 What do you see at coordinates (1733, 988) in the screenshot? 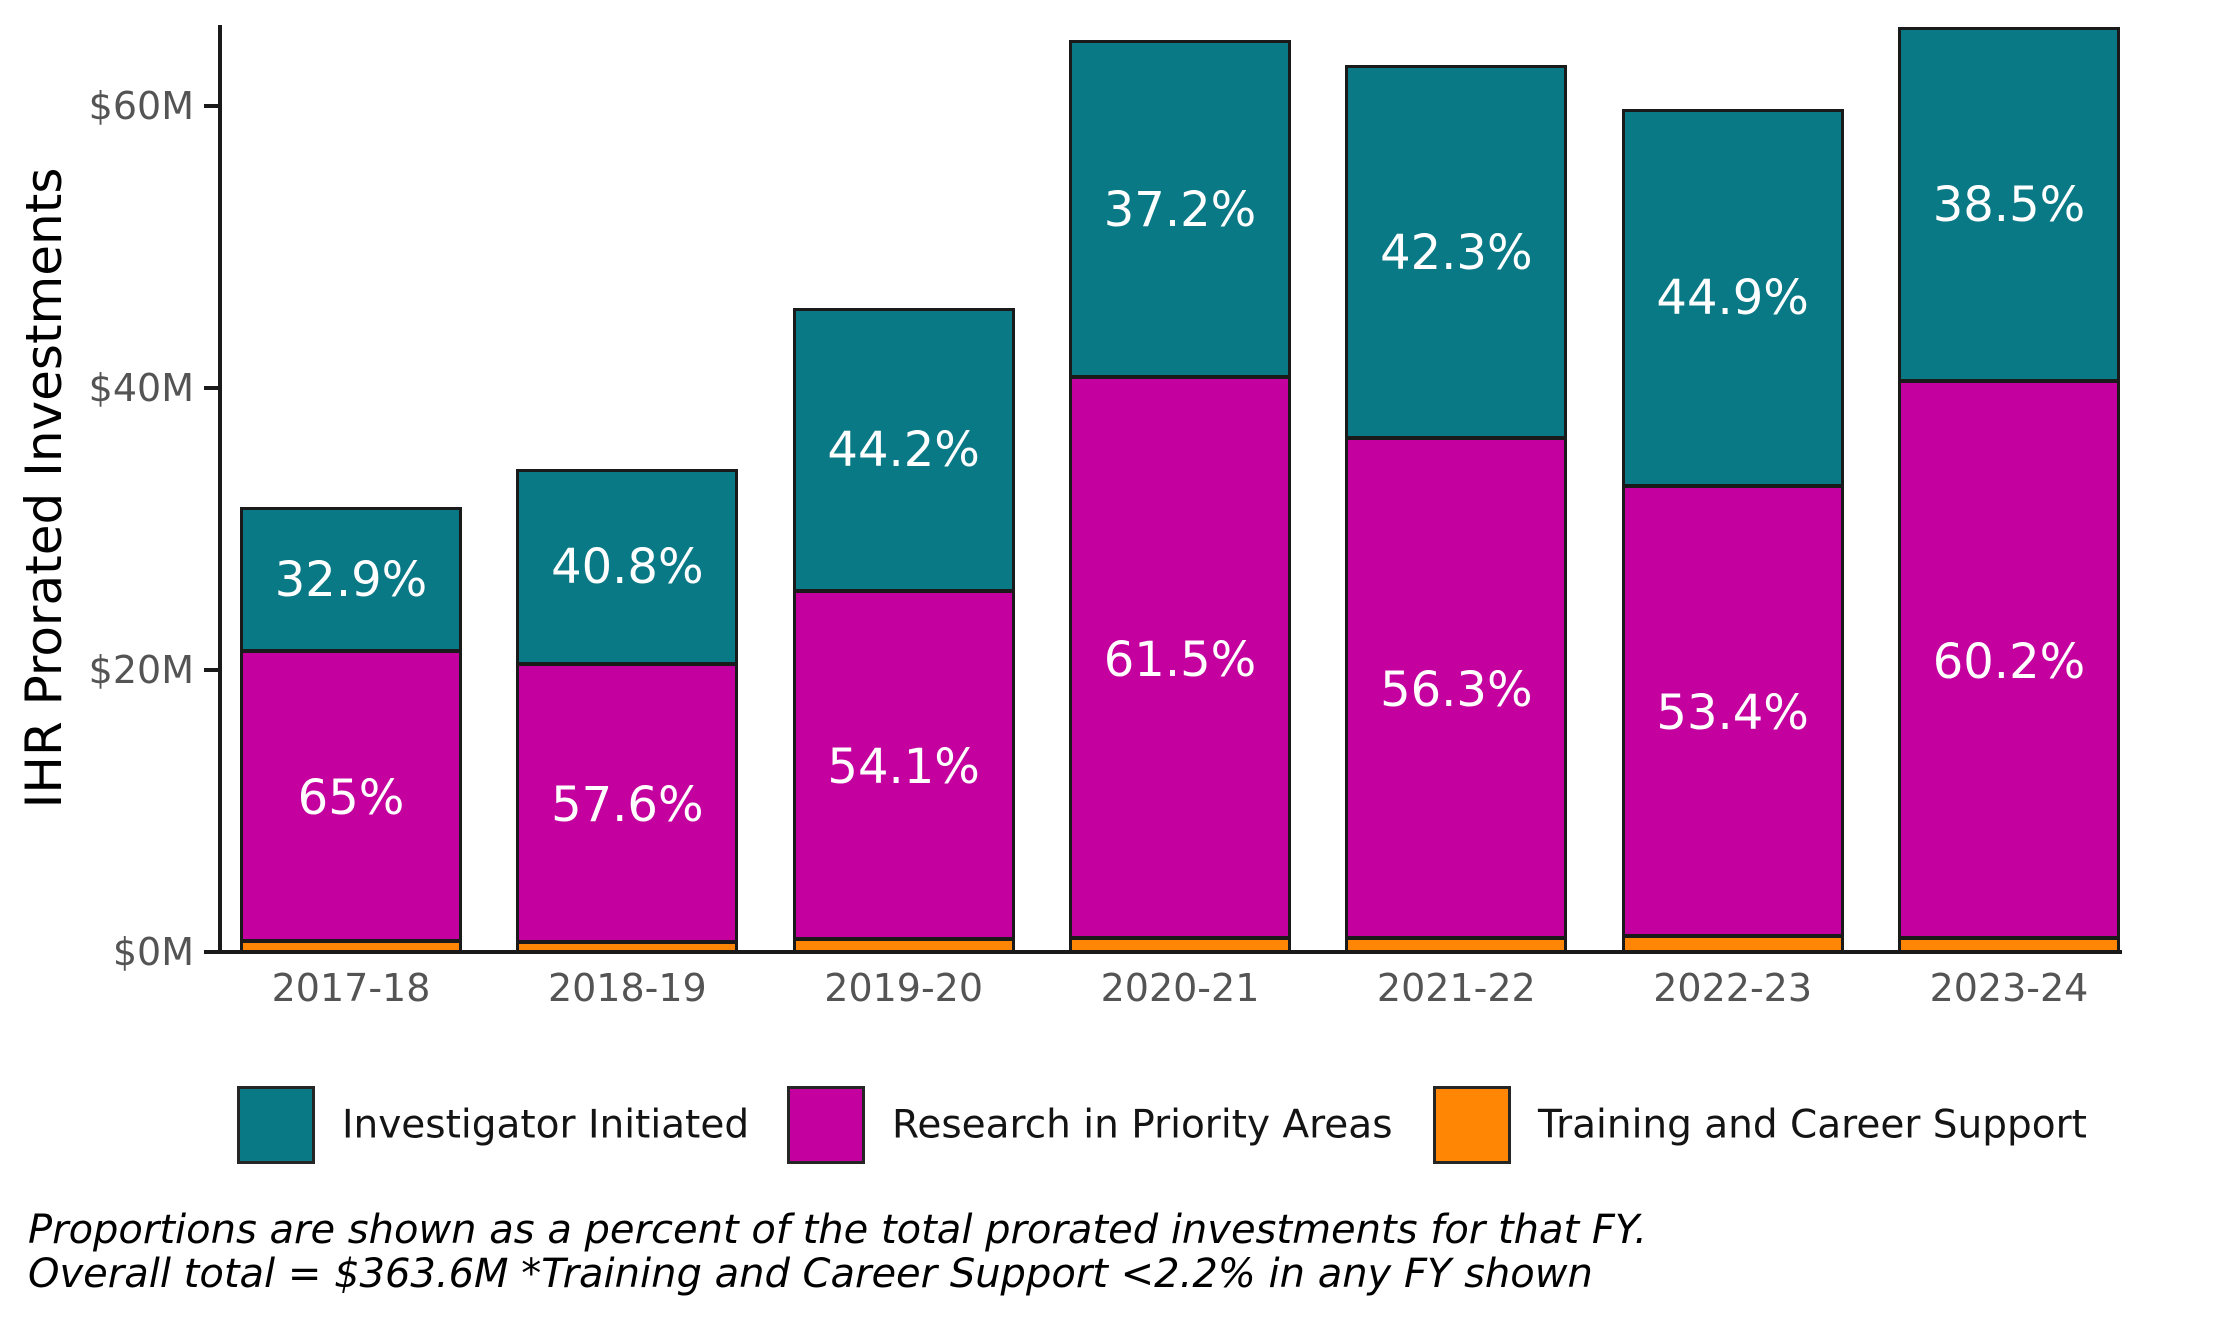
I see `x-tick-label: 2022-23` at bounding box center [1733, 988].